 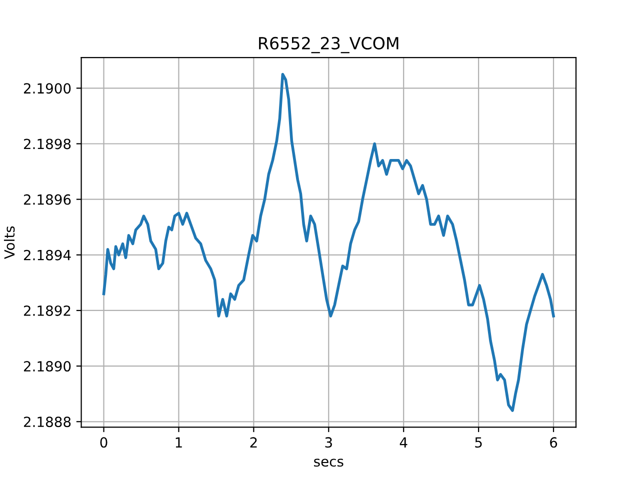 I want to click on chart-title: R6552_23_VCOM, so click(x=328, y=45).